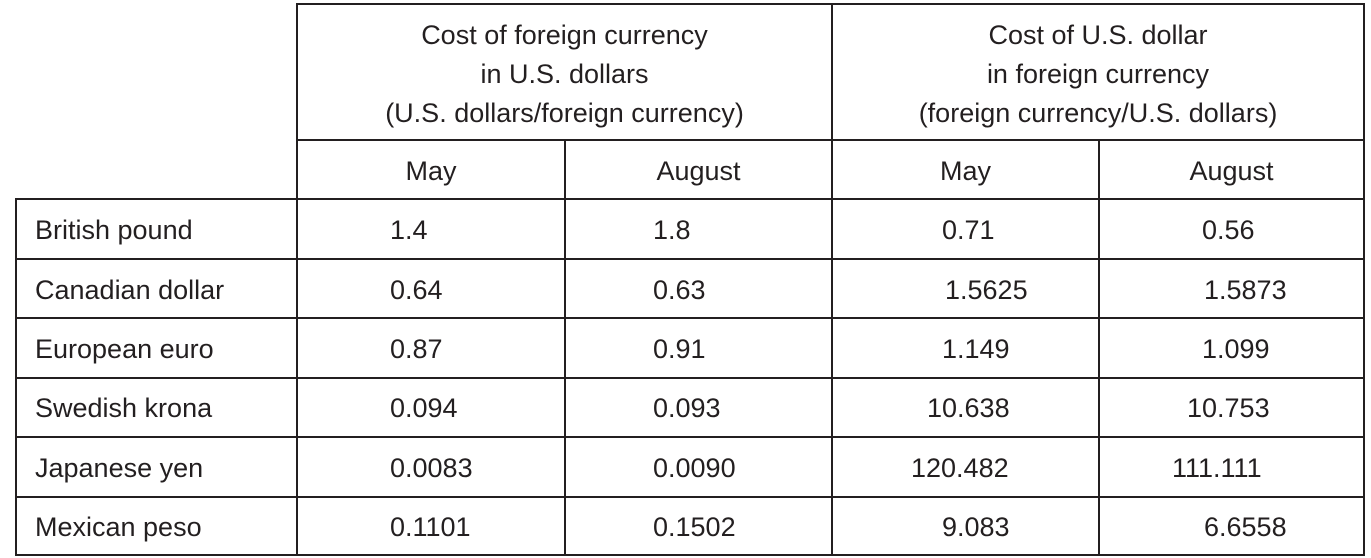  I want to click on row-label: Mexican peso, so click(118, 527).